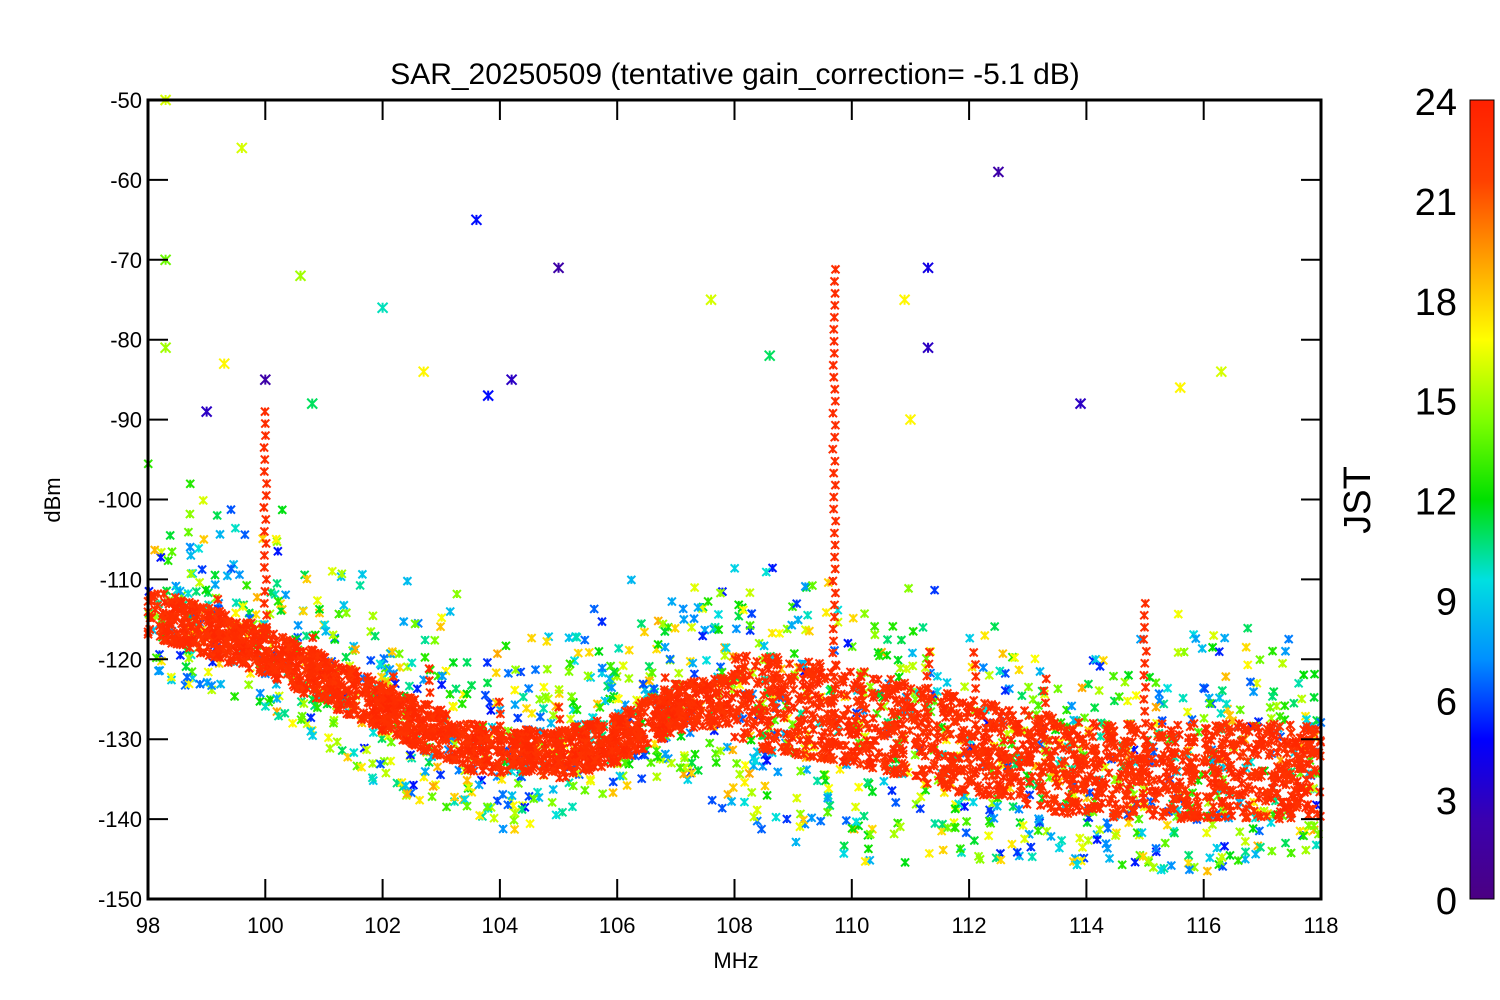 This screenshot has width=1500, height=1000. I want to click on x-tick-label: 112, so click(969, 925).